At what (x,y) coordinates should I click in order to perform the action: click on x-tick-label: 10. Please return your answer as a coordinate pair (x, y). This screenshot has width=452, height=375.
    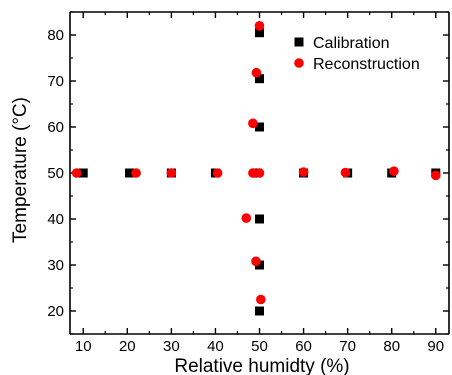
    Looking at the image, I should click on (83, 346).